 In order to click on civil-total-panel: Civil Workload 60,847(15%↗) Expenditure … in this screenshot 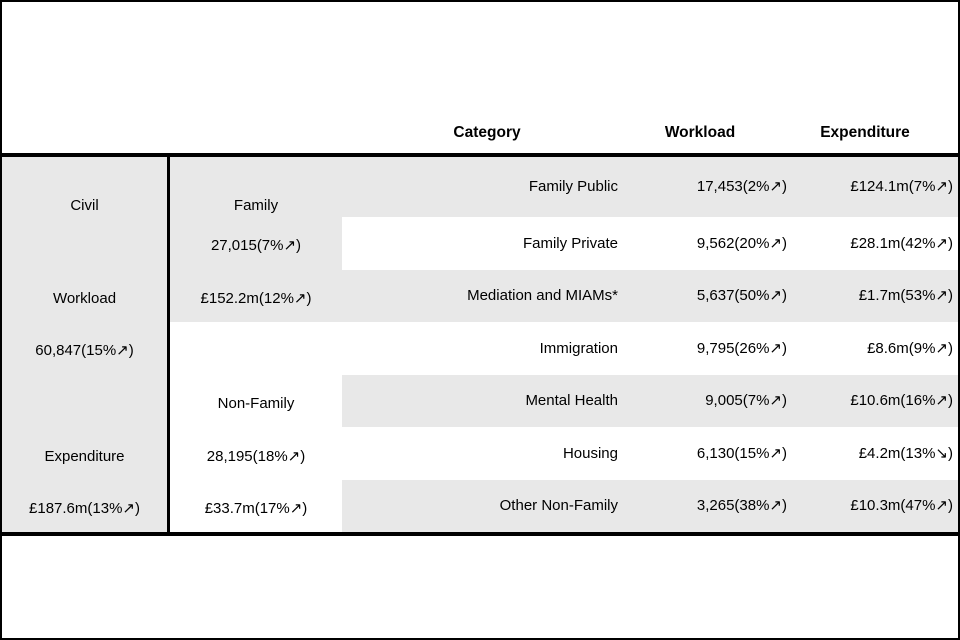, I will do `click(84, 344)`.